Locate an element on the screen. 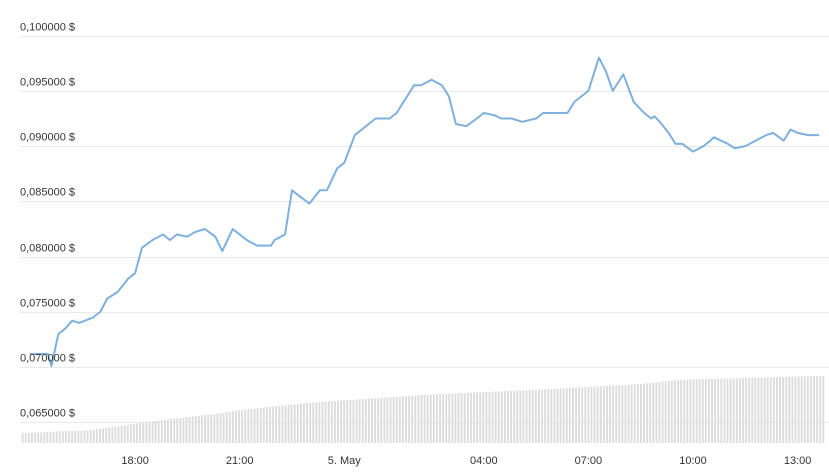  y-tick-label: 0,090000 $ is located at coordinates (47, 138).